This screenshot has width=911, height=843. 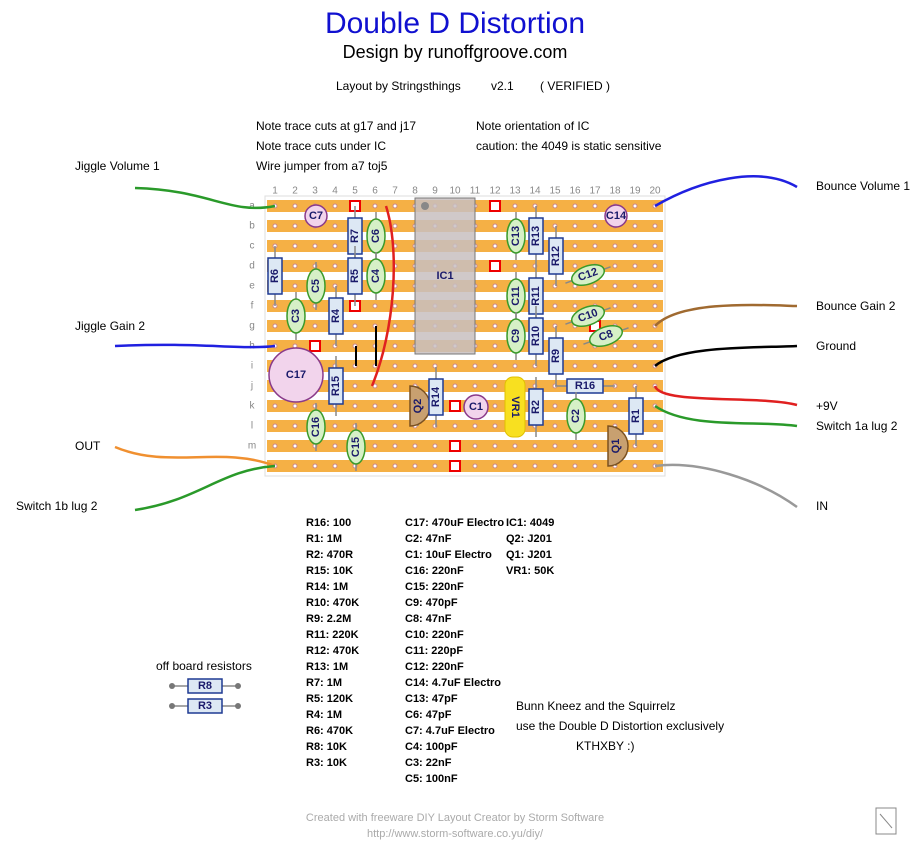 What do you see at coordinates (329, 571) in the screenshot?
I see `part-entry: R15: 10K` at bounding box center [329, 571].